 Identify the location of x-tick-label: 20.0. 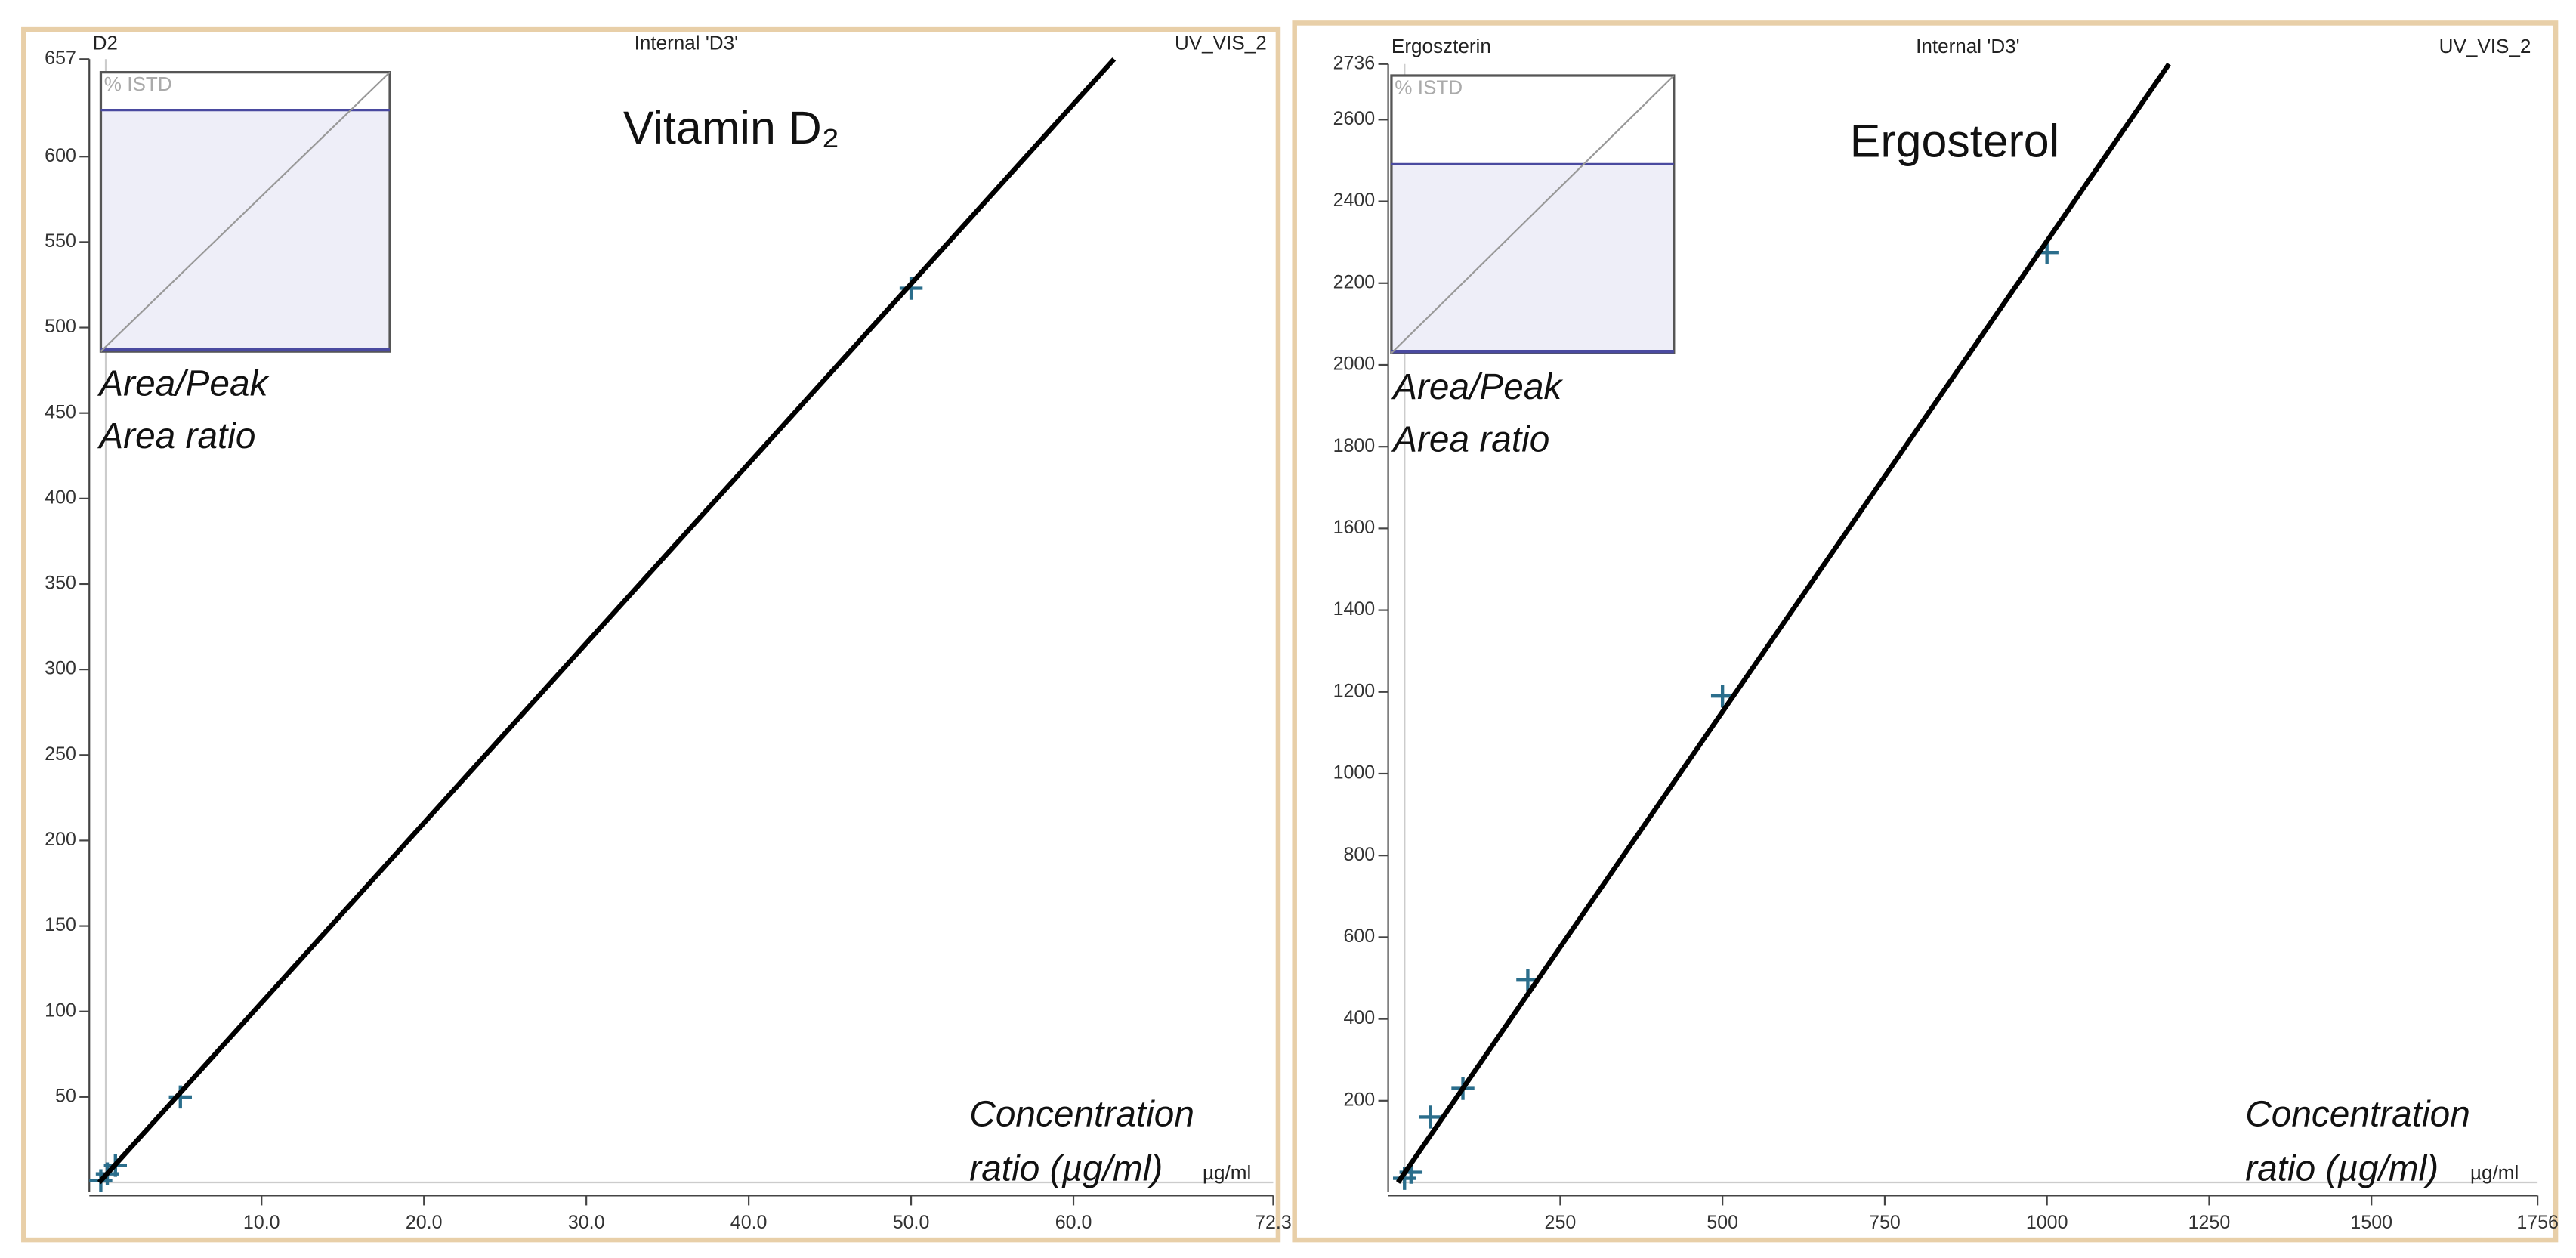
(424, 1222).